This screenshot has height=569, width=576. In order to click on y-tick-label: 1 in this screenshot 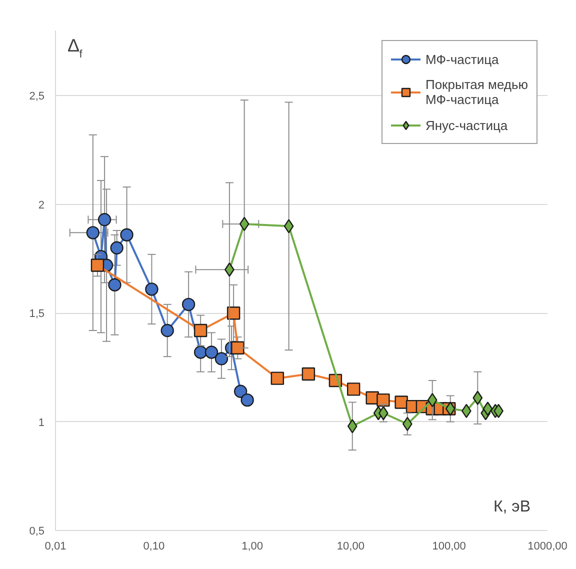, I will do `click(41, 422)`.